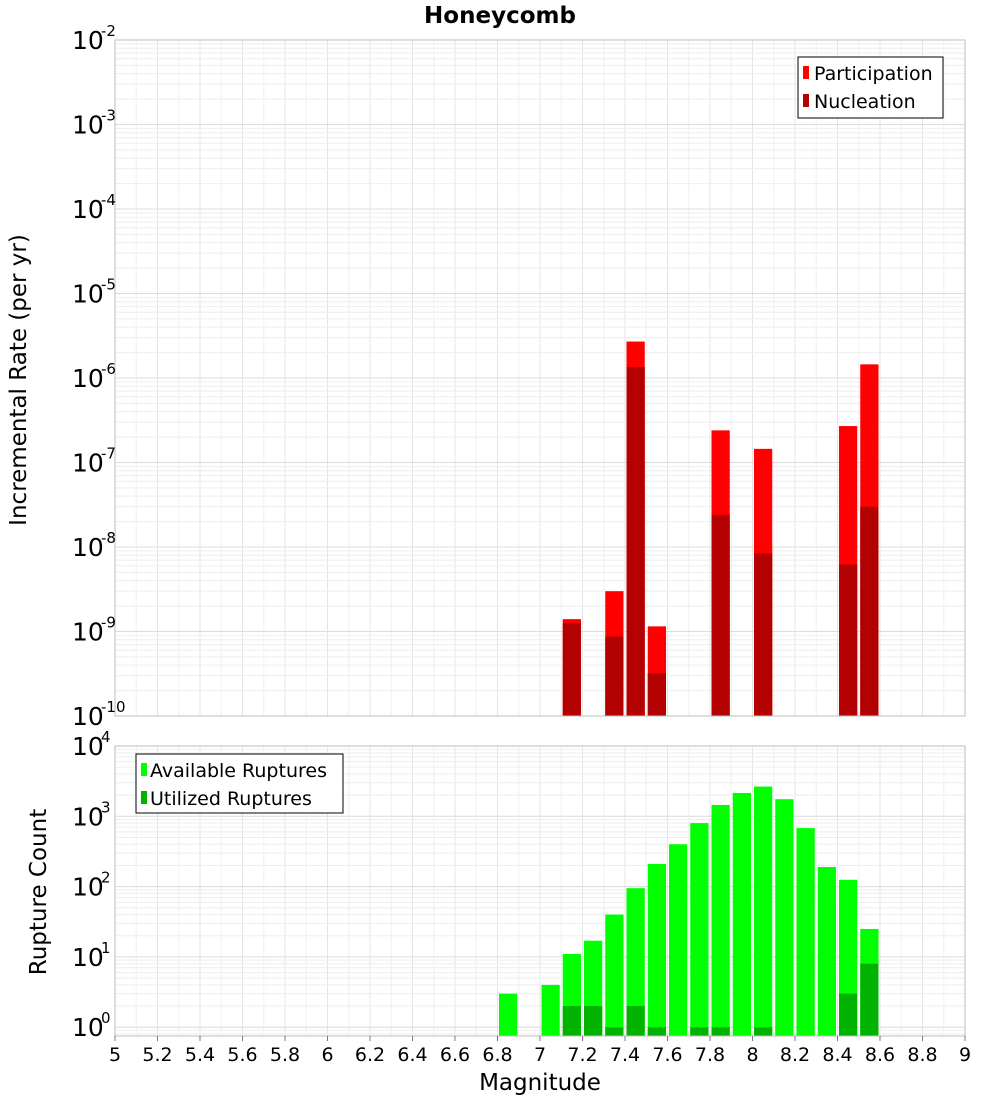  I want to click on x-tick-label: 7, so click(540, 1055).